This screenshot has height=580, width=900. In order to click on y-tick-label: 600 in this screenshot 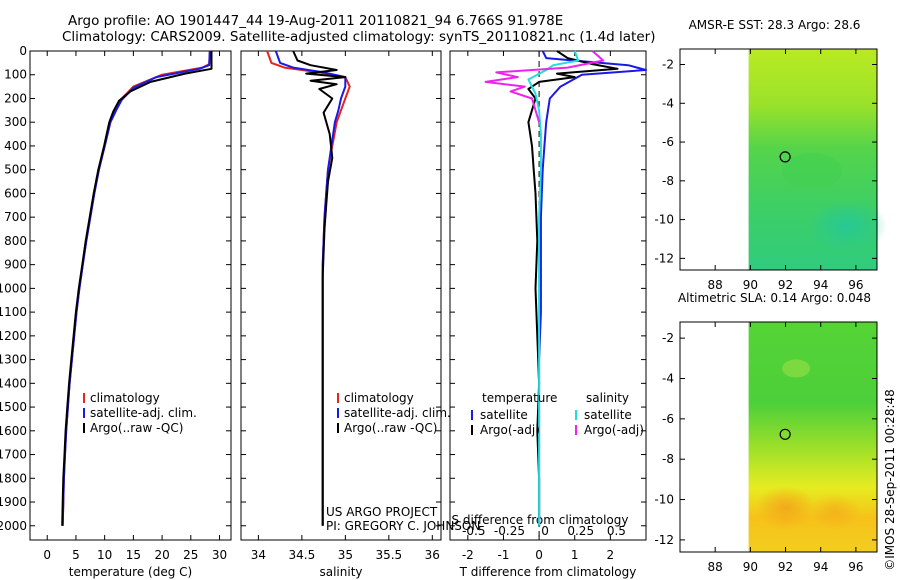, I will do `click(15, 193)`.